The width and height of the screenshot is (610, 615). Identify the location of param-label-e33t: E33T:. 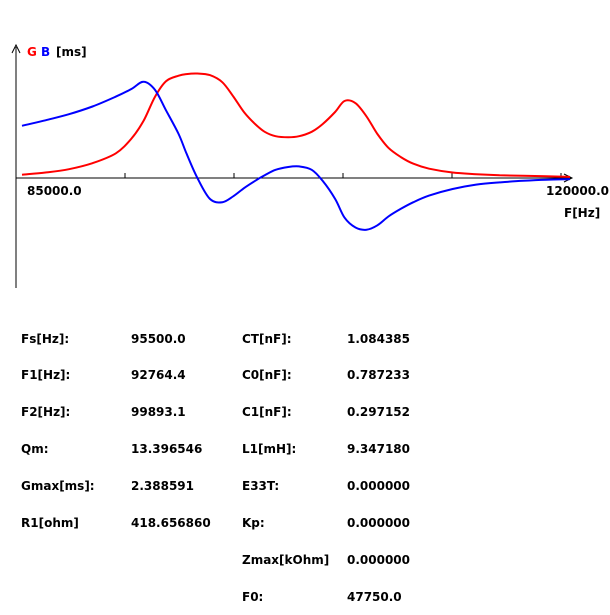
(261, 486).